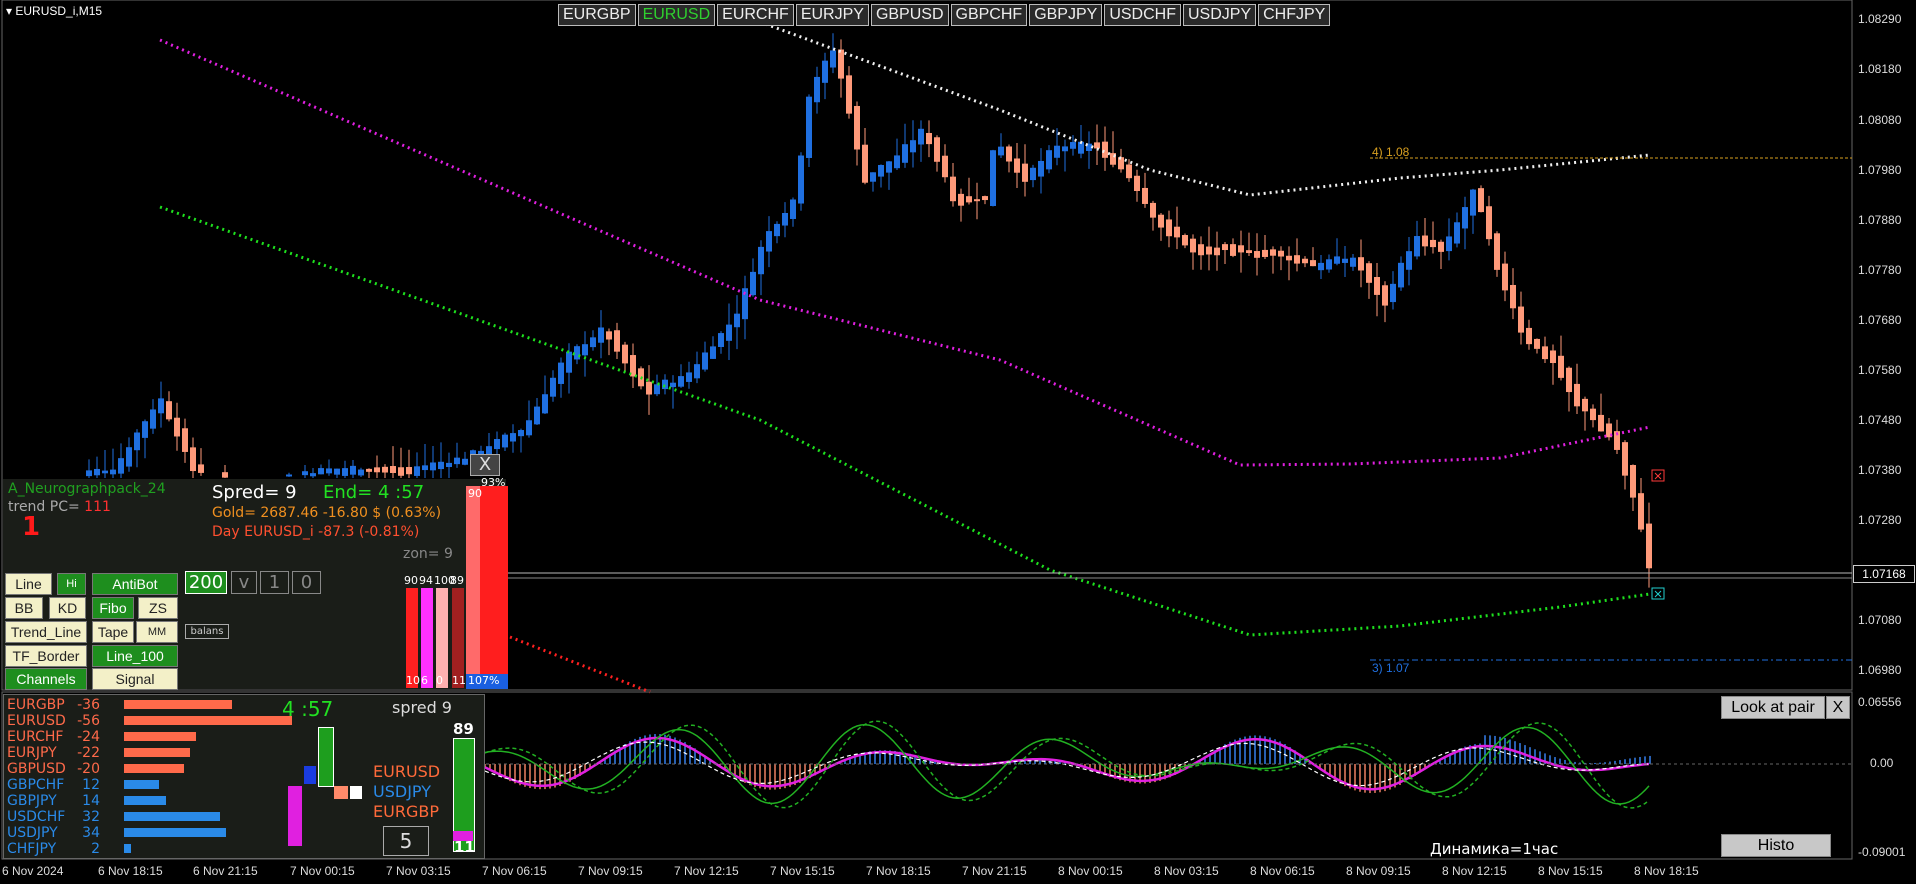  I want to click on tape-button: Tape, so click(113, 632).